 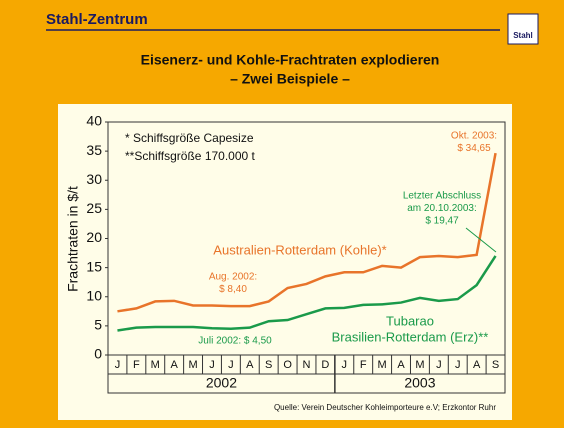 I want to click on logo, so click(x=523, y=29).